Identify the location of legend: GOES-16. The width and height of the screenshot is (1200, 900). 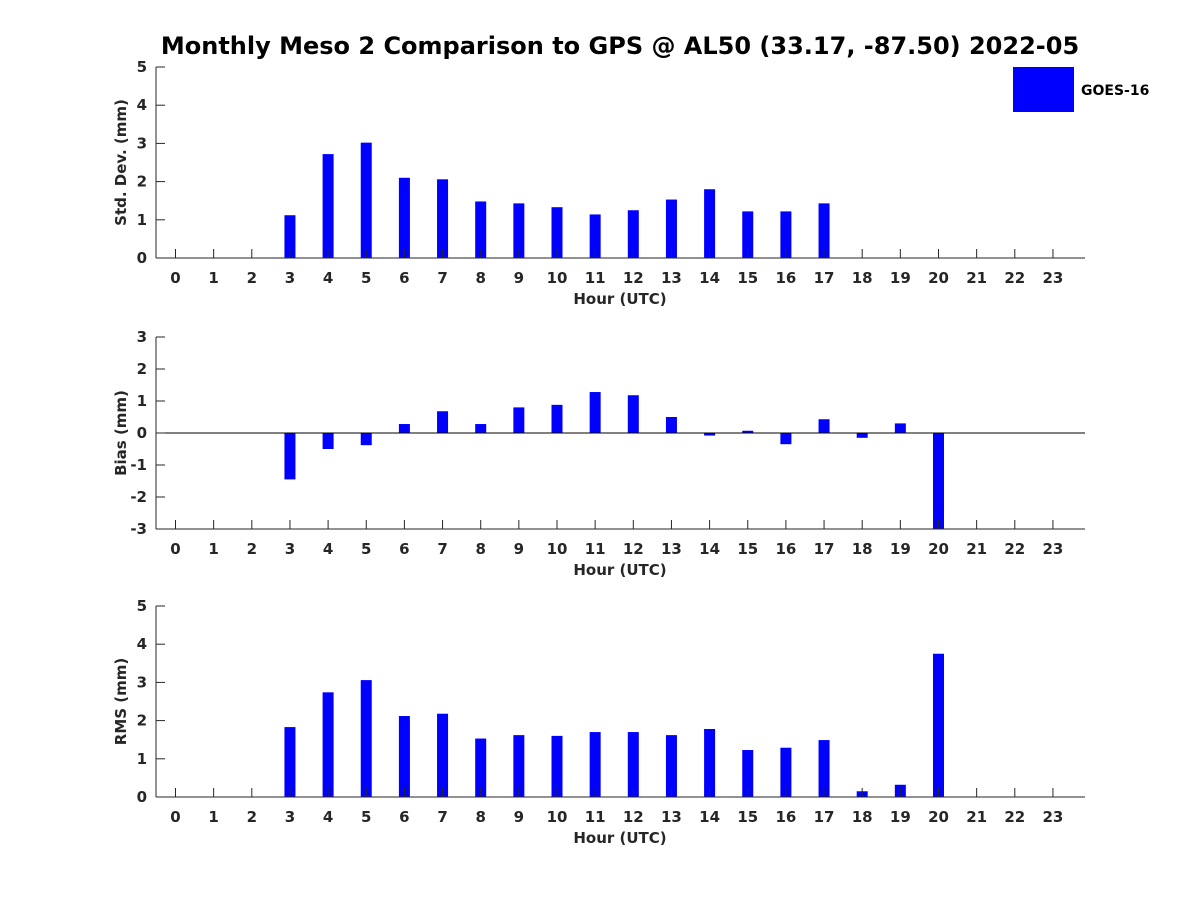
(1081, 89).